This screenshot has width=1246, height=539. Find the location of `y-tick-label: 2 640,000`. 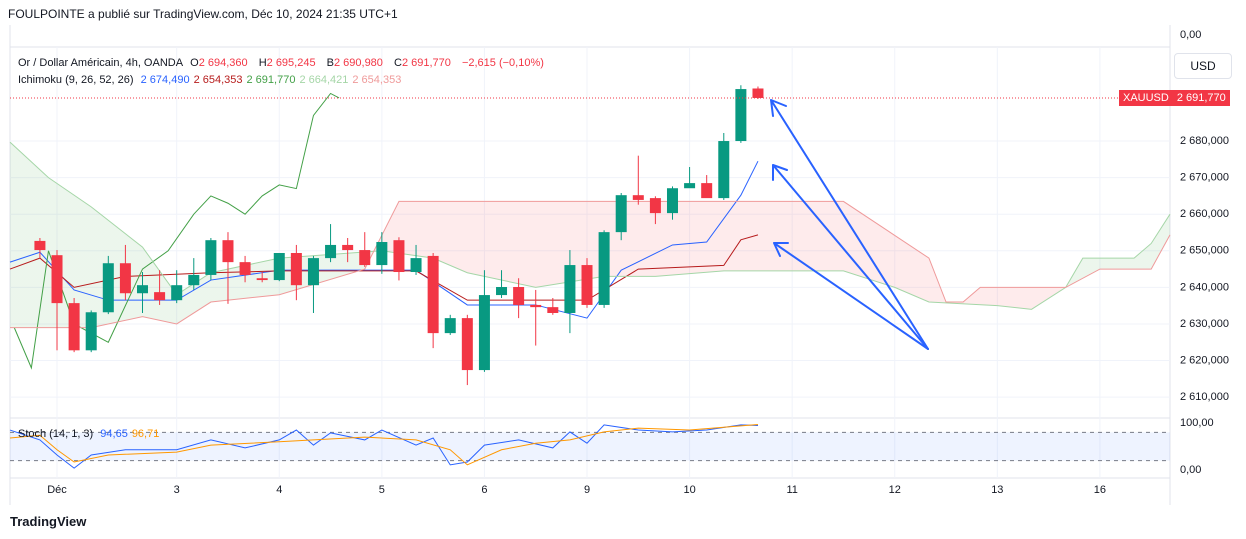

y-tick-label: 2 640,000 is located at coordinates (1204, 287).